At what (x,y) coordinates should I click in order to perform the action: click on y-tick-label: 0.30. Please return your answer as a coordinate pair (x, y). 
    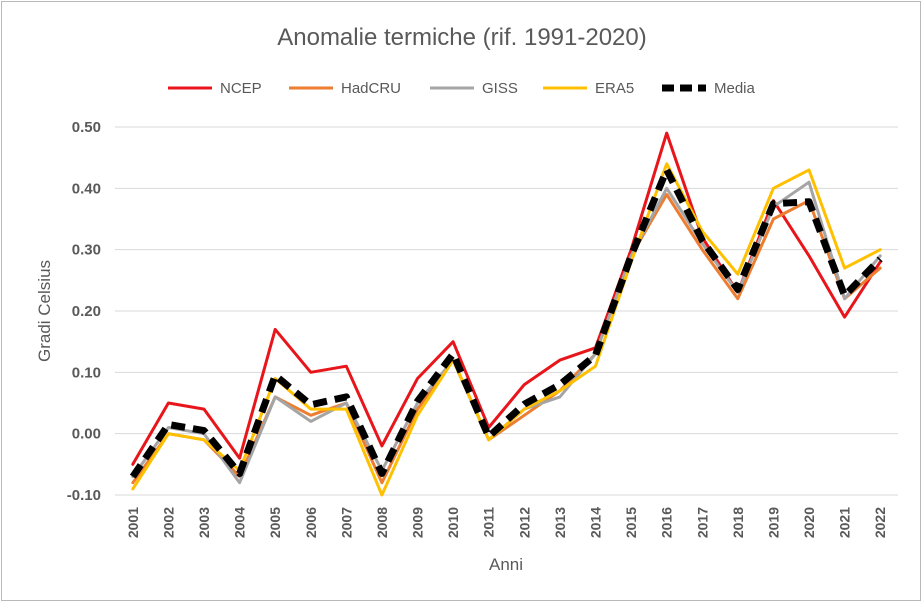
    Looking at the image, I should click on (86, 250).